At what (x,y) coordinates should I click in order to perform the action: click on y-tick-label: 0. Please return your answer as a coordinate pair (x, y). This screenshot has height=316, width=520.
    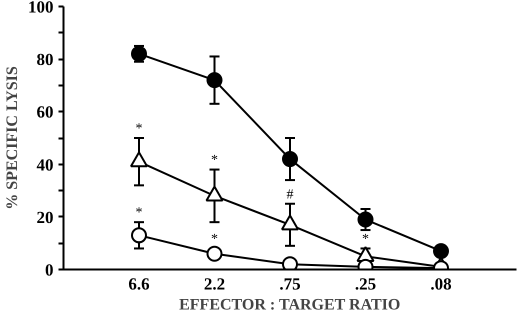
    Looking at the image, I should click on (49, 270).